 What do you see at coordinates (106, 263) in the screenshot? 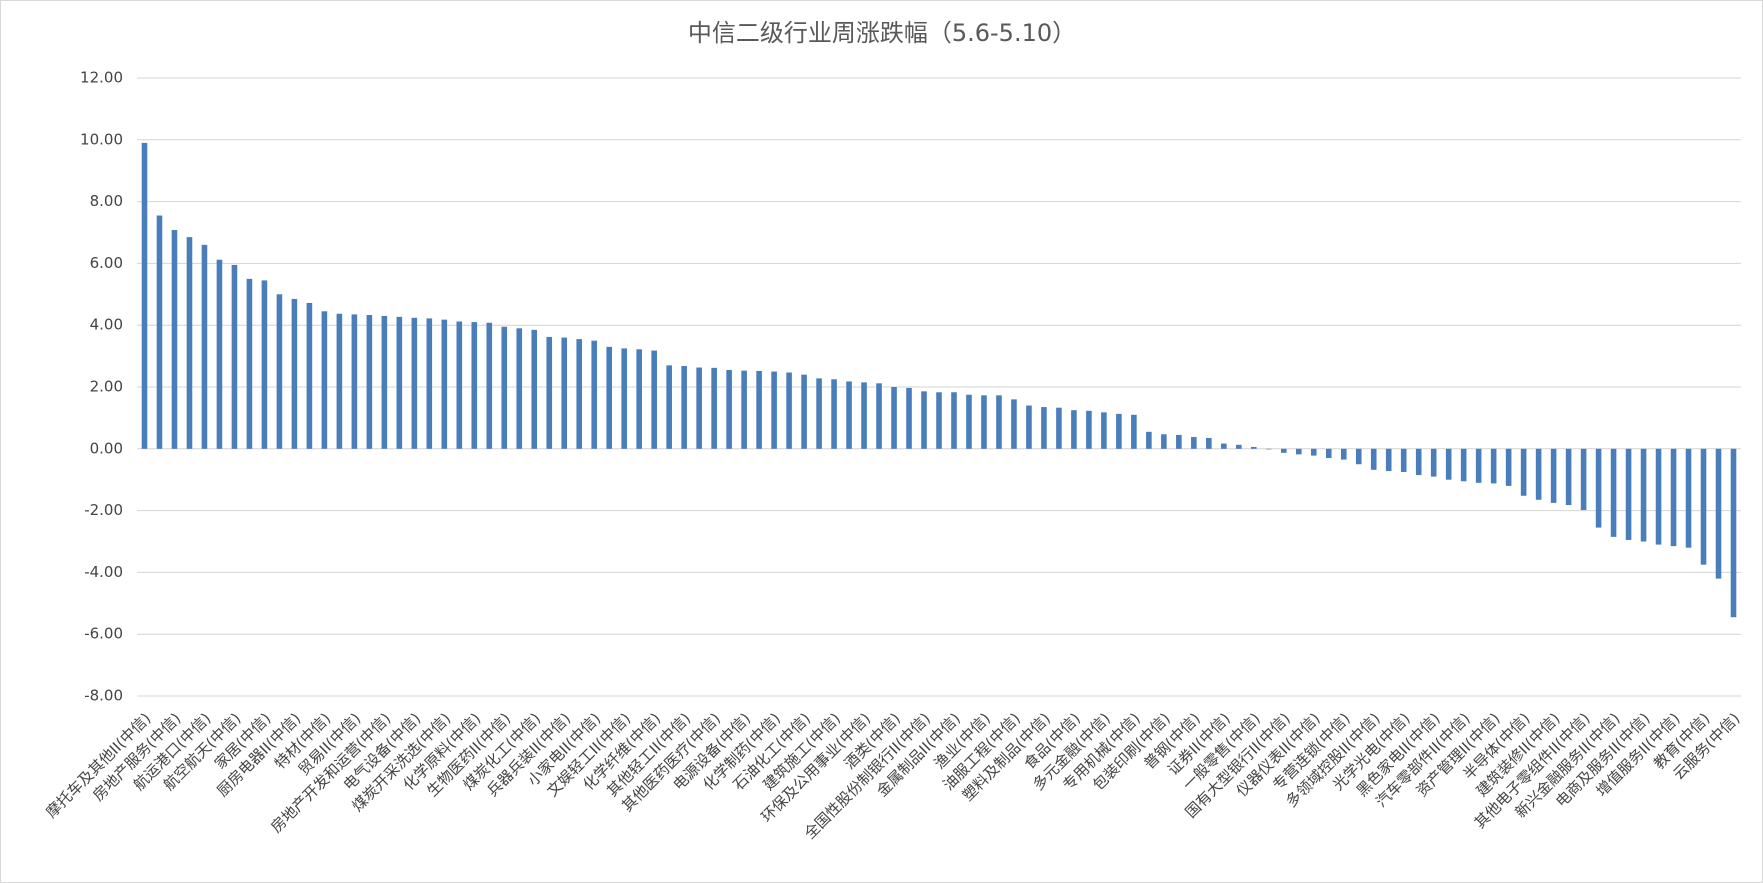
I see `y-tick-label: 6.00` at bounding box center [106, 263].